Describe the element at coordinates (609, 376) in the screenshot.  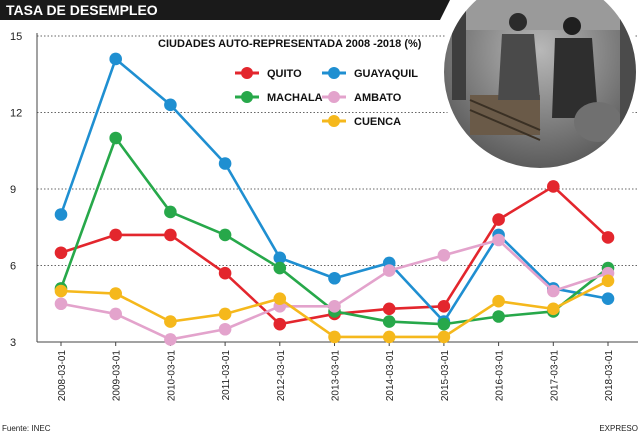
I see `x-tick-label: 2018-03-01` at that location.